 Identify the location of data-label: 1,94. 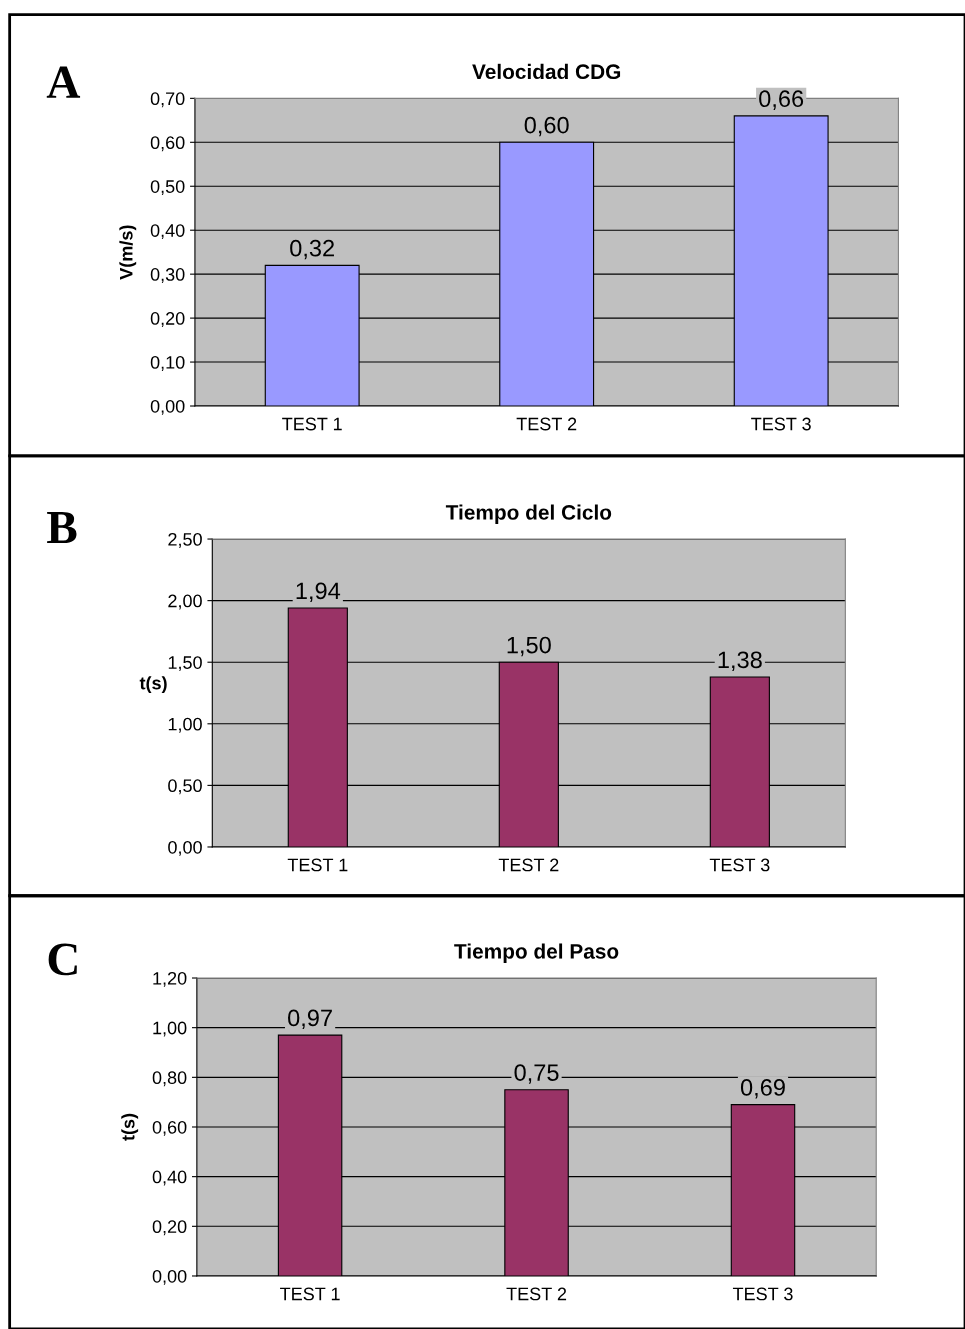
(318, 592).